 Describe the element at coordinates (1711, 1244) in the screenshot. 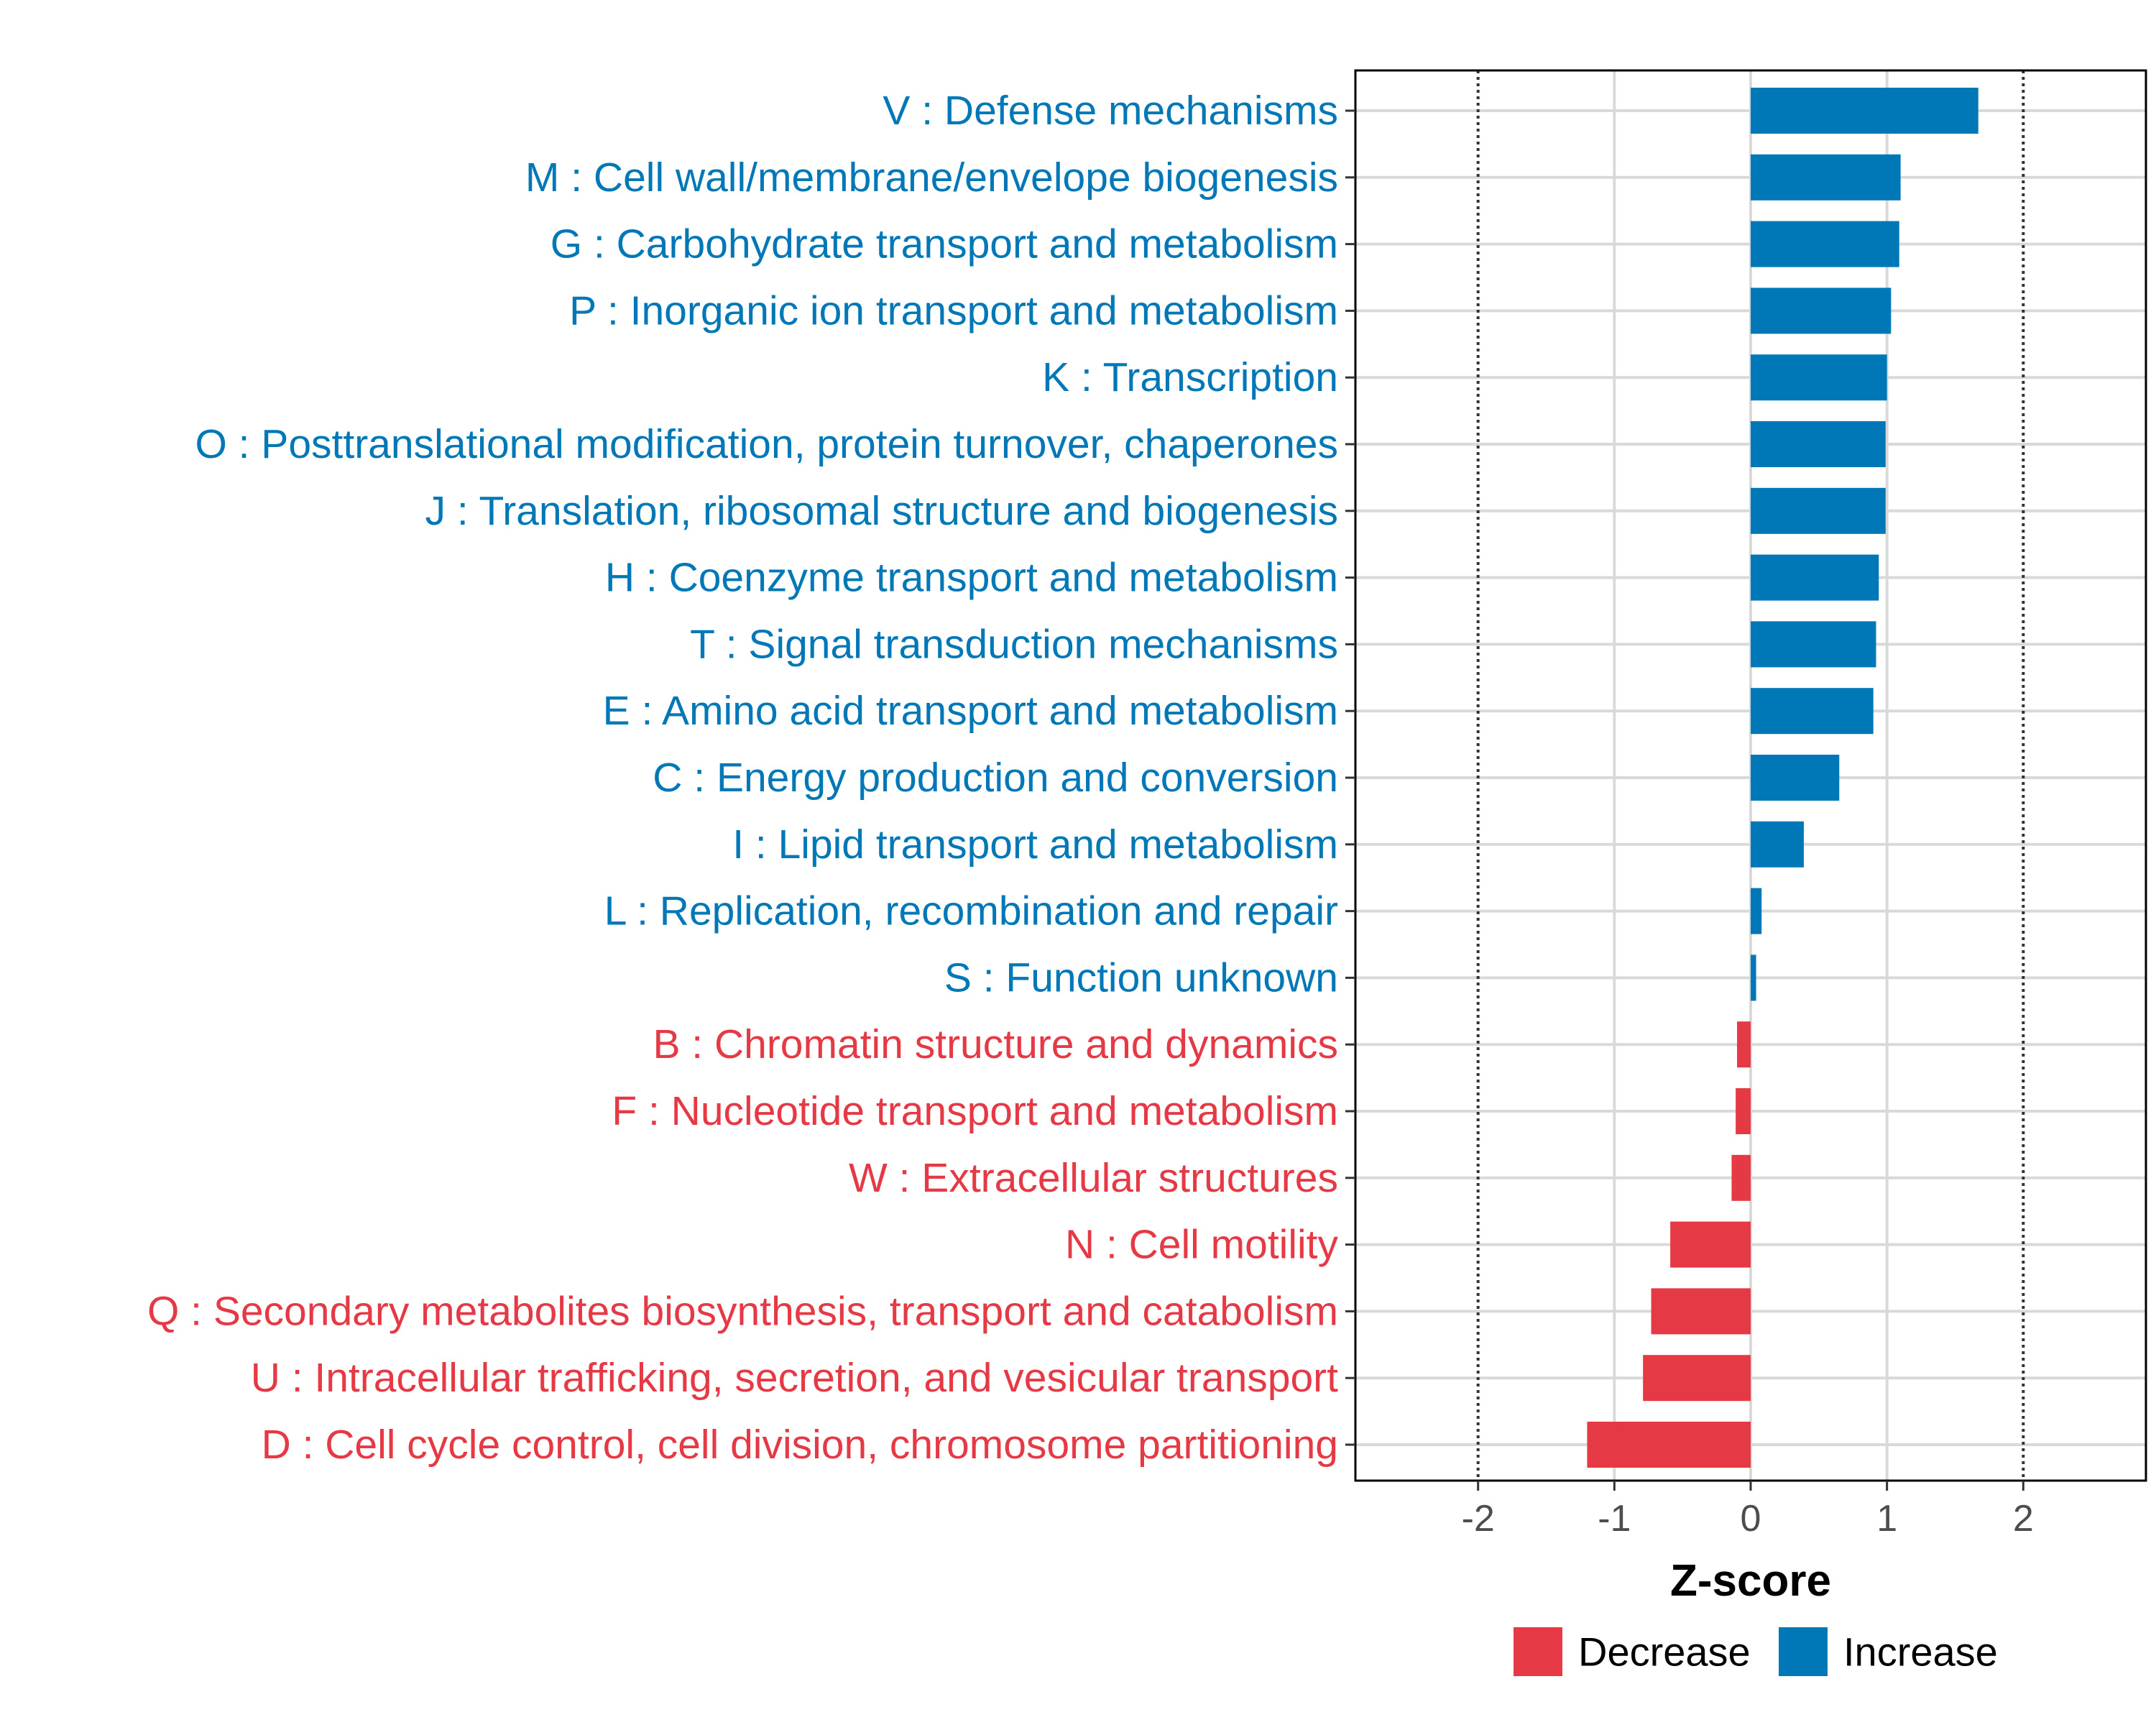

I see `bar-n` at that location.